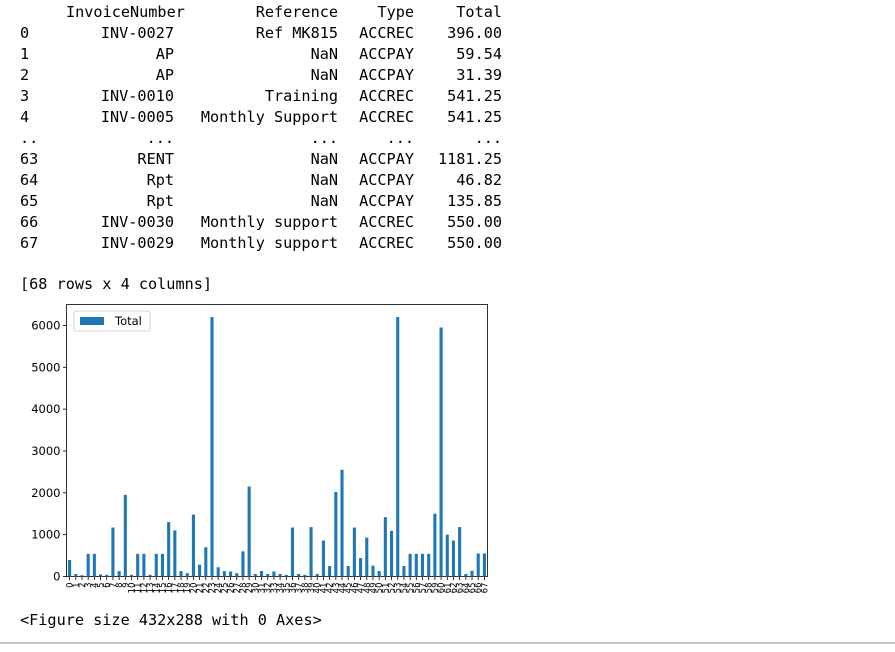  Describe the element at coordinates (29, 138) in the screenshot. I see `table-row-index: ..` at that location.